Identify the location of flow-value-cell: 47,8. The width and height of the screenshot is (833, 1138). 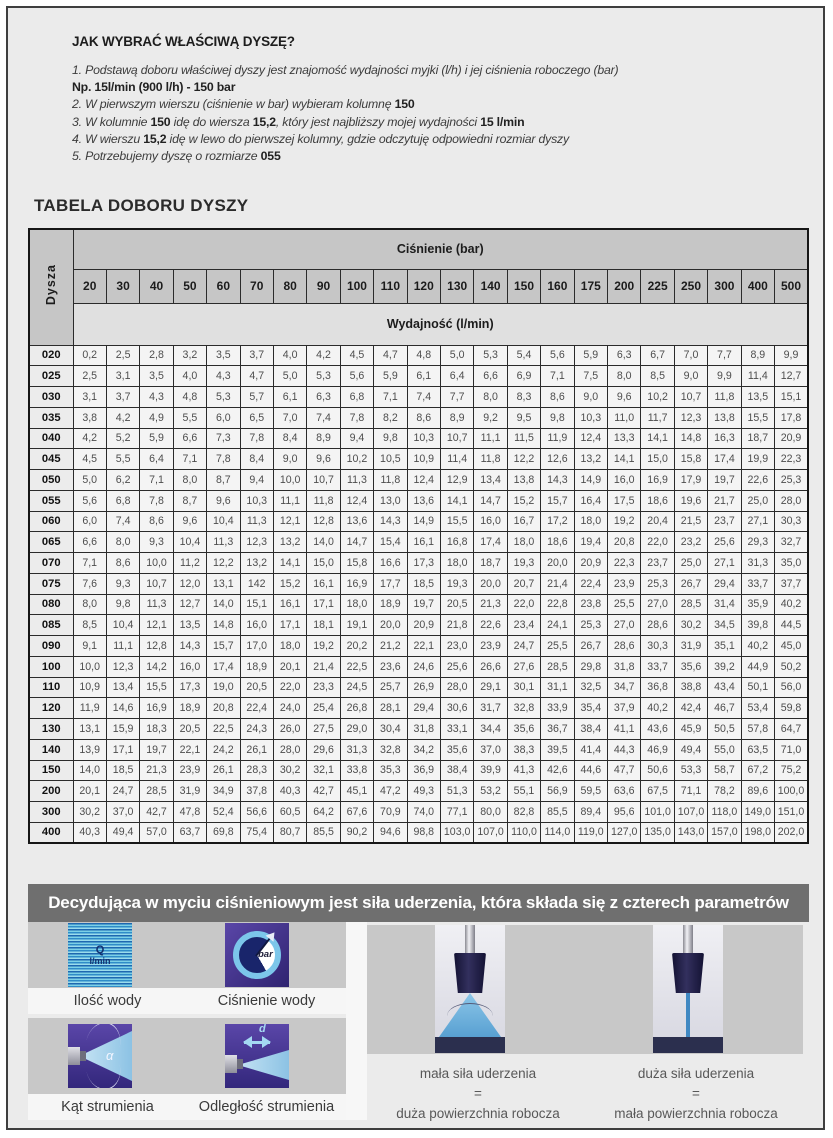
(190, 812).